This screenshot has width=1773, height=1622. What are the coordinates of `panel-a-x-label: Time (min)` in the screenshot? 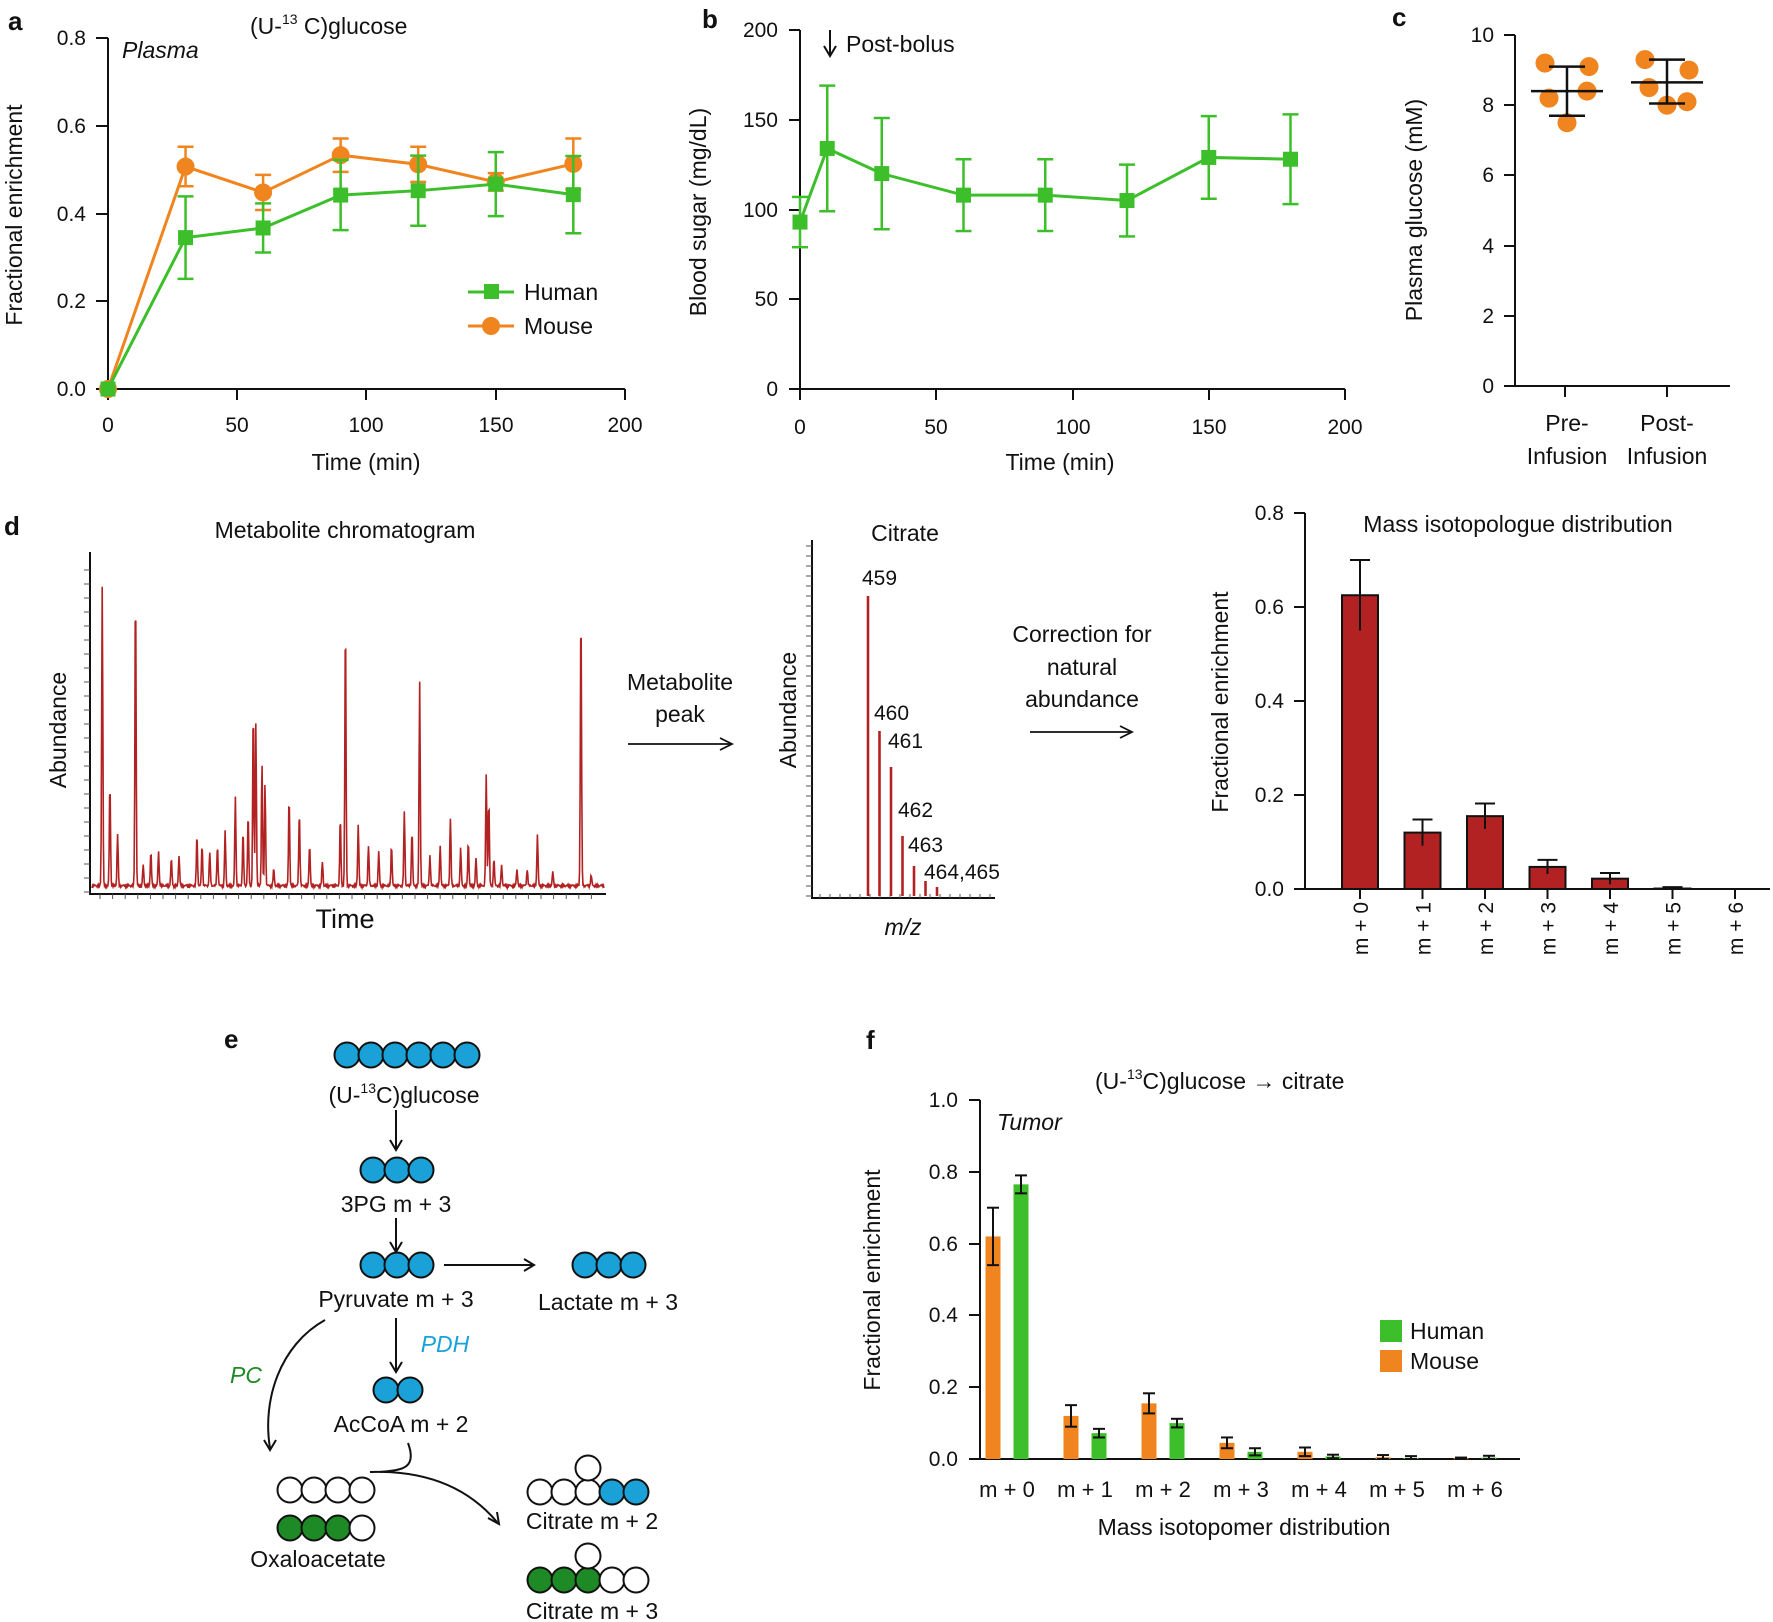 It's located at (365, 462).